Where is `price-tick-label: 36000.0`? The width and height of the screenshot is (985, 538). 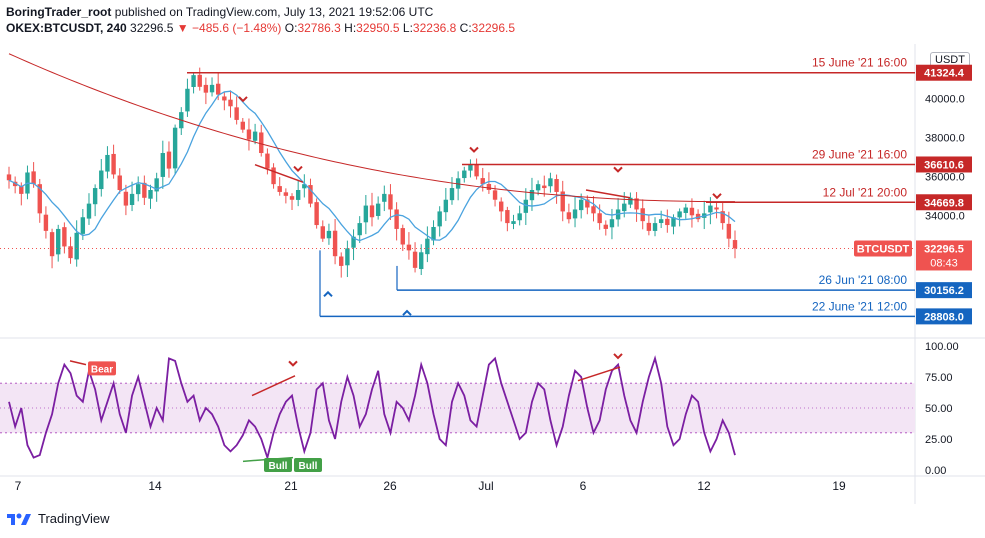
price-tick-label: 36000.0 is located at coordinates (945, 177).